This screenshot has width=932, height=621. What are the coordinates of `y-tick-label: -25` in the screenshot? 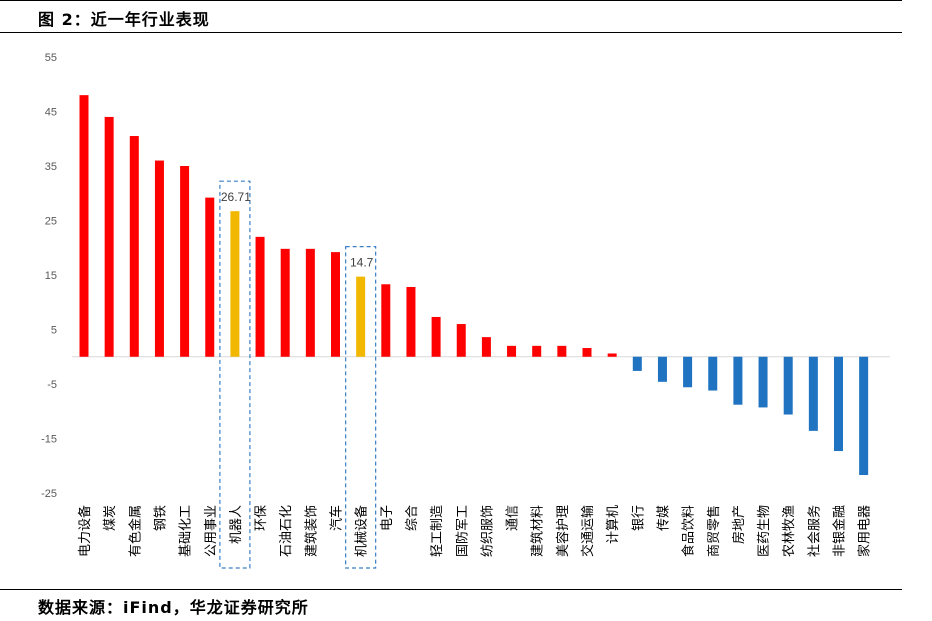 It's located at (49, 494).